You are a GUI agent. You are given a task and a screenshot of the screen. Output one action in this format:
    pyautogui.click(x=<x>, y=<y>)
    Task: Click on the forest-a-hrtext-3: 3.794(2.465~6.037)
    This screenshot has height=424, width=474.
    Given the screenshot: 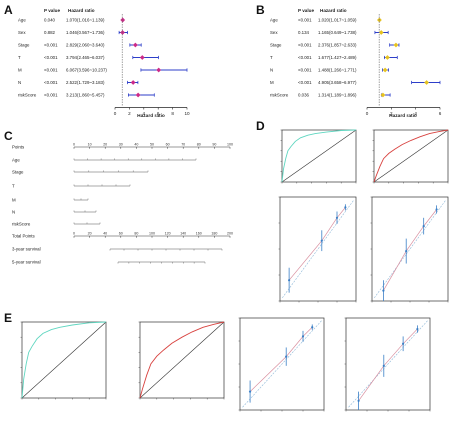 What is the action you would take?
    pyautogui.click(x=85, y=57)
    